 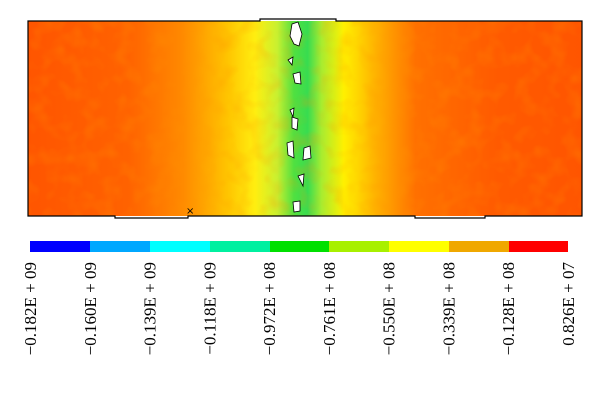 I want to click on colorbar, so click(x=299, y=246).